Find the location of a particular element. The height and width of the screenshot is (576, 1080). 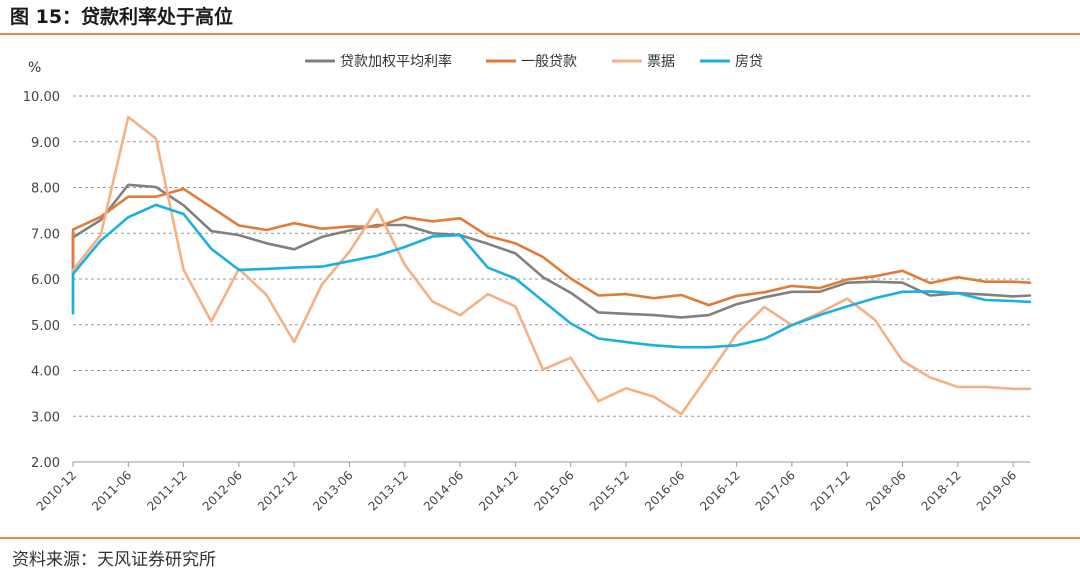

x-tick-label: 2011-12 is located at coordinates (166, 490).